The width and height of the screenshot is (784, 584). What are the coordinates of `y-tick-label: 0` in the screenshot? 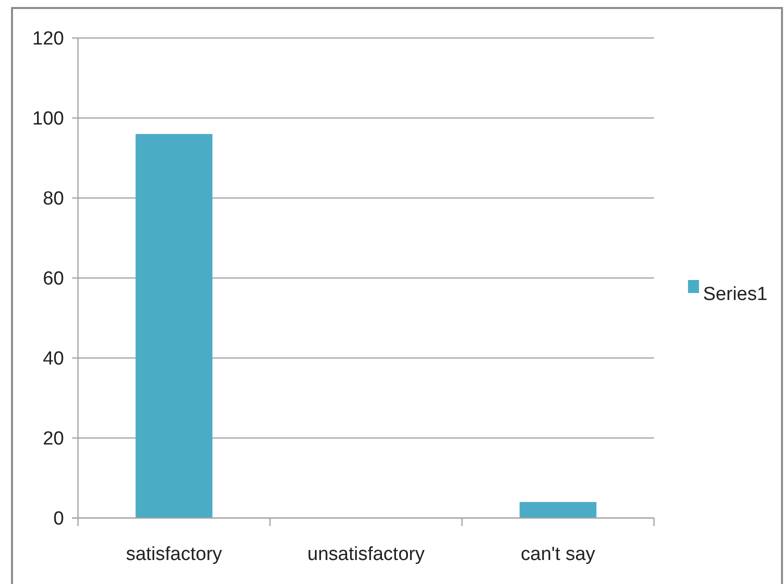 It's located at (58, 519).